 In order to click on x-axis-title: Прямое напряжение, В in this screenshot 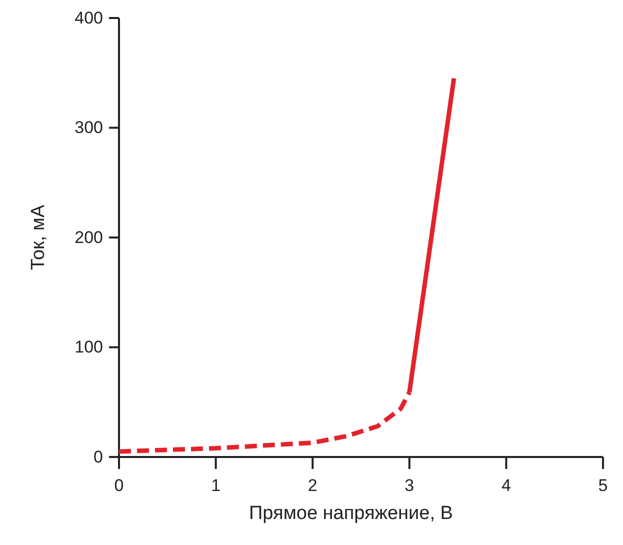, I will do `click(351, 513)`.